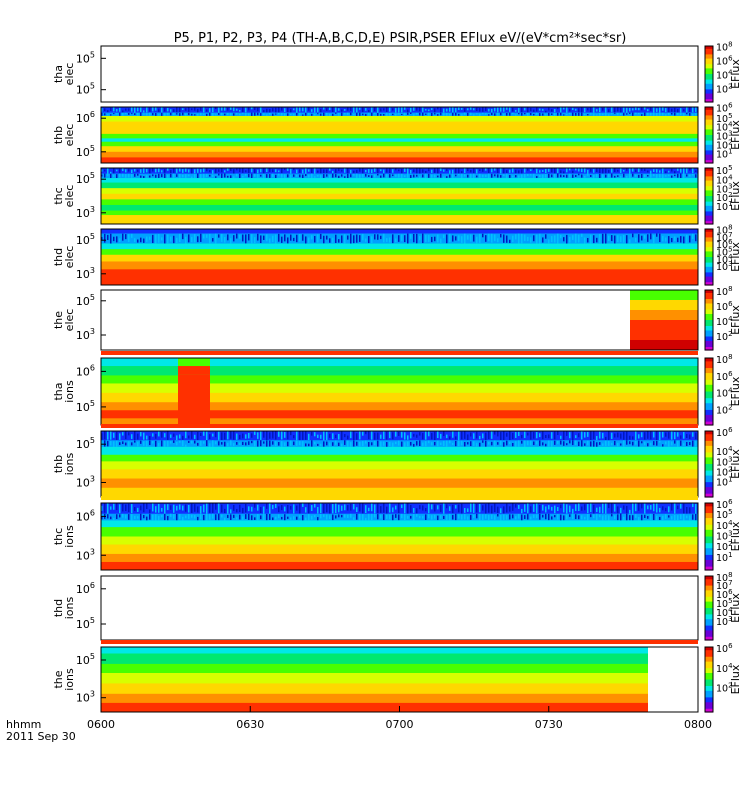 The height and width of the screenshot is (800, 750). I want to click on panel-label-probe: thb, so click(58, 135).